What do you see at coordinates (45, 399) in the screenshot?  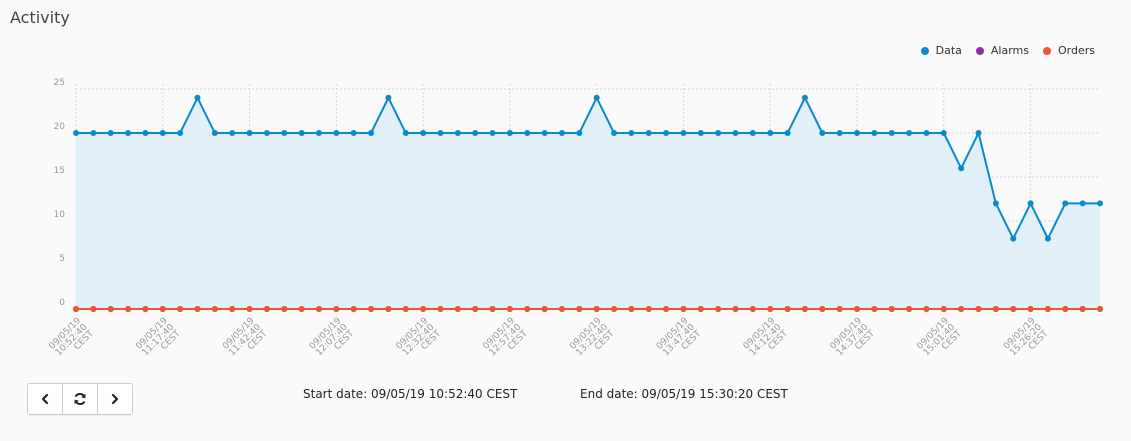 I see `previous-button` at bounding box center [45, 399].